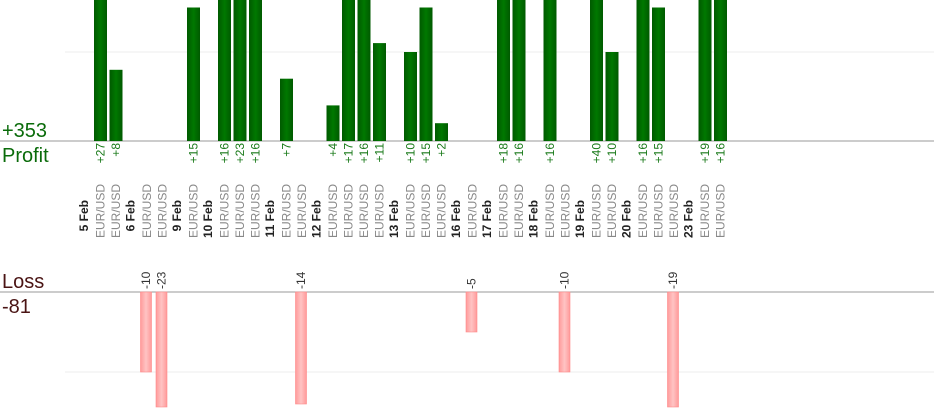  What do you see at coordinates (116, 150) in the screenshot?
I see `profit-value-label: +8` at bounding box center [116, 150].